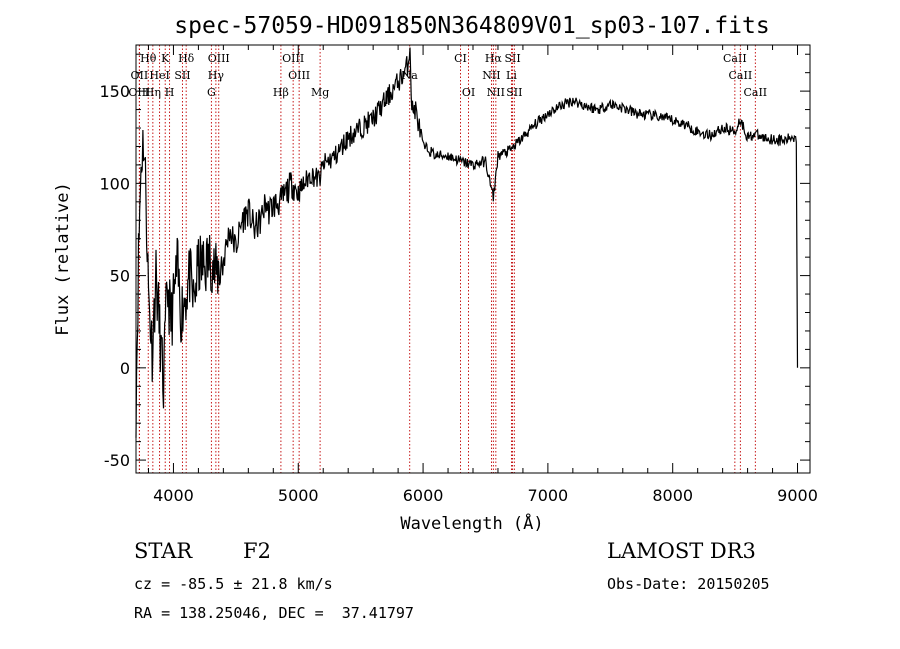 The image size is (900, 649). Describe the element at coordinates (471, 523) in the screenshot. I see `x-axis-label: Wavelength (Å)` at that location.